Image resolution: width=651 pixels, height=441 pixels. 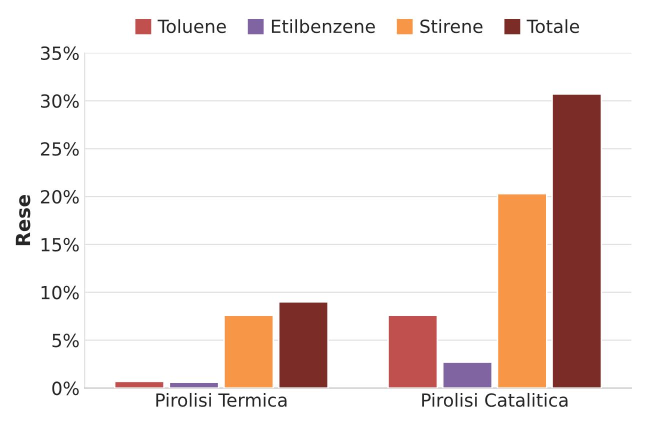 What do you see at coordinates (451, 26) in the screenshot?
I see `legend-label: Stirene` at bounding box center [451, 26].